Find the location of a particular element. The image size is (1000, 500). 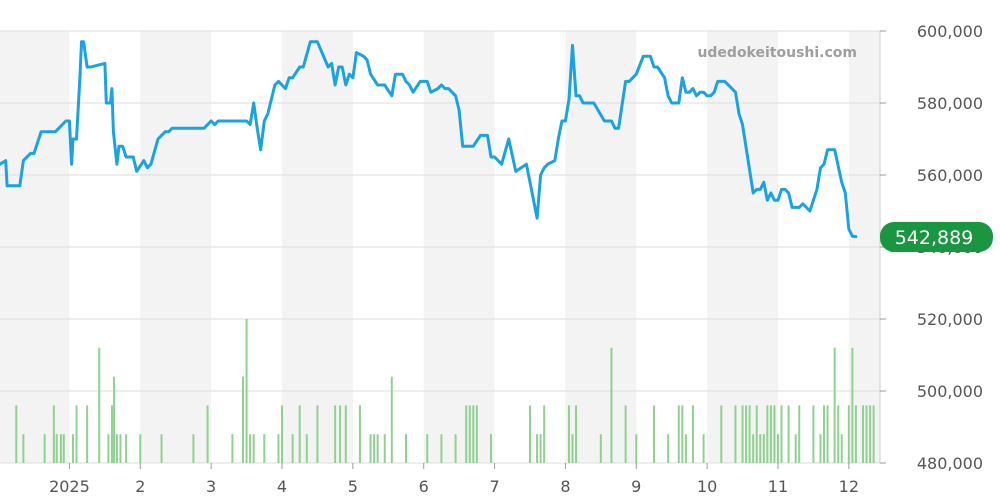

x-tick-label: 2 is located at coordinates (140, 486).